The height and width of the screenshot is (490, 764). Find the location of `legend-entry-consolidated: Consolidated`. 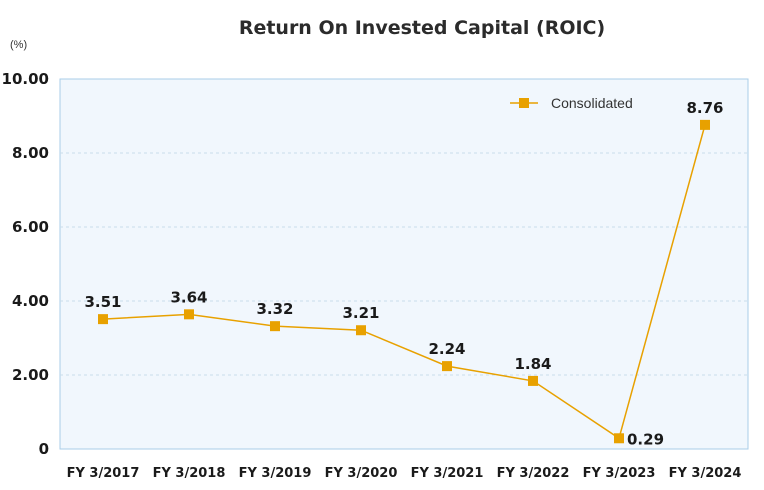

legend-entry-consolidated: Consolidated is located at coordinates (592, 103).